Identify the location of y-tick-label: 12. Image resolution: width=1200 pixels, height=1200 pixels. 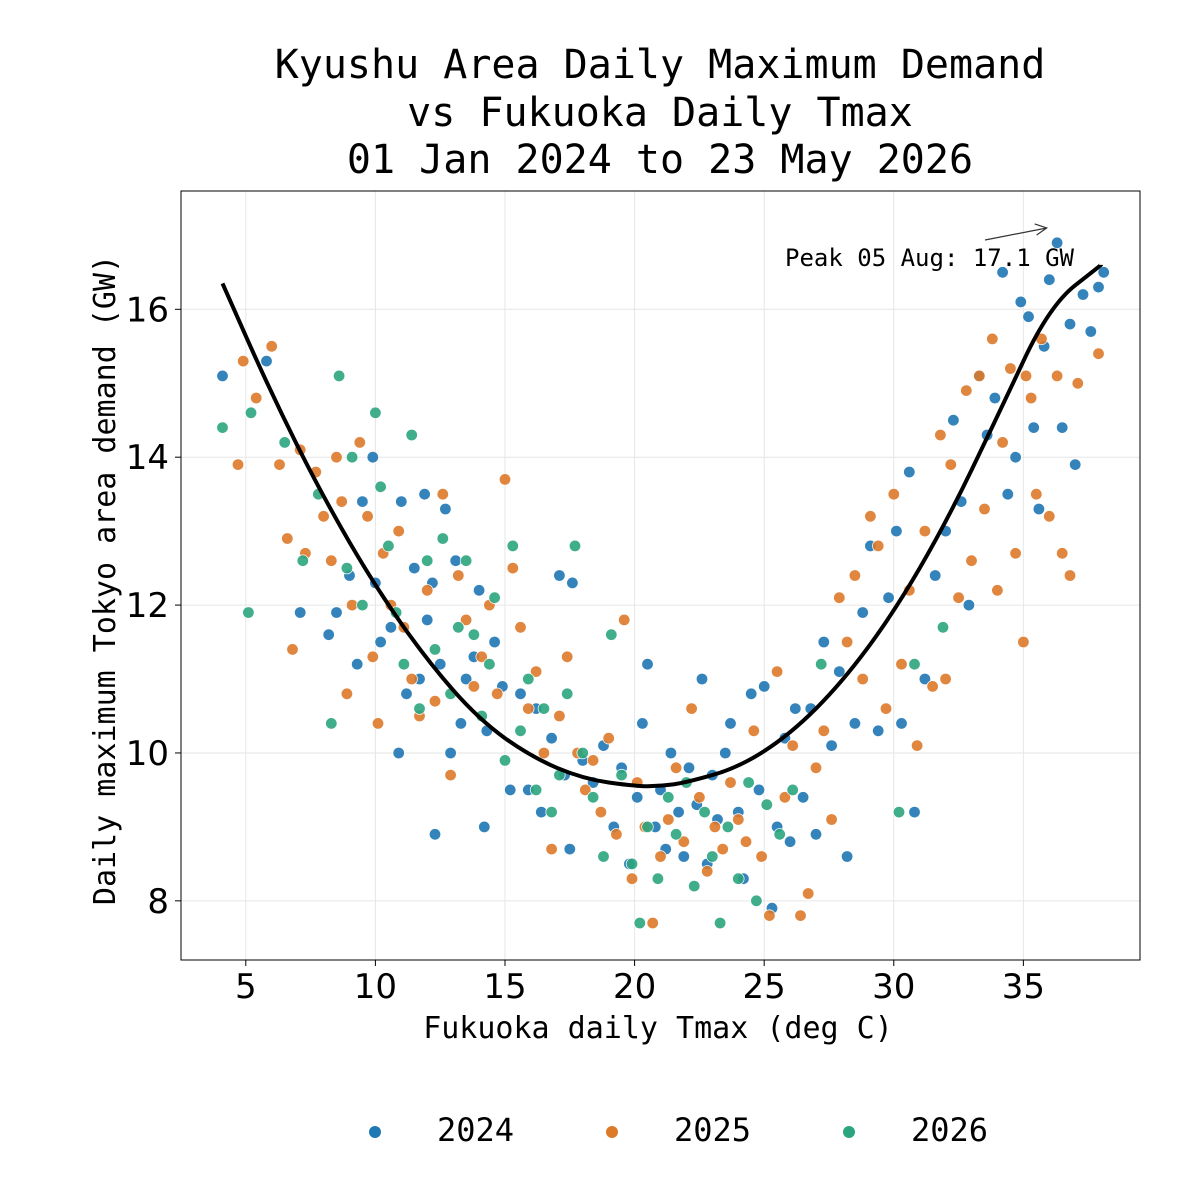
(147, 606).